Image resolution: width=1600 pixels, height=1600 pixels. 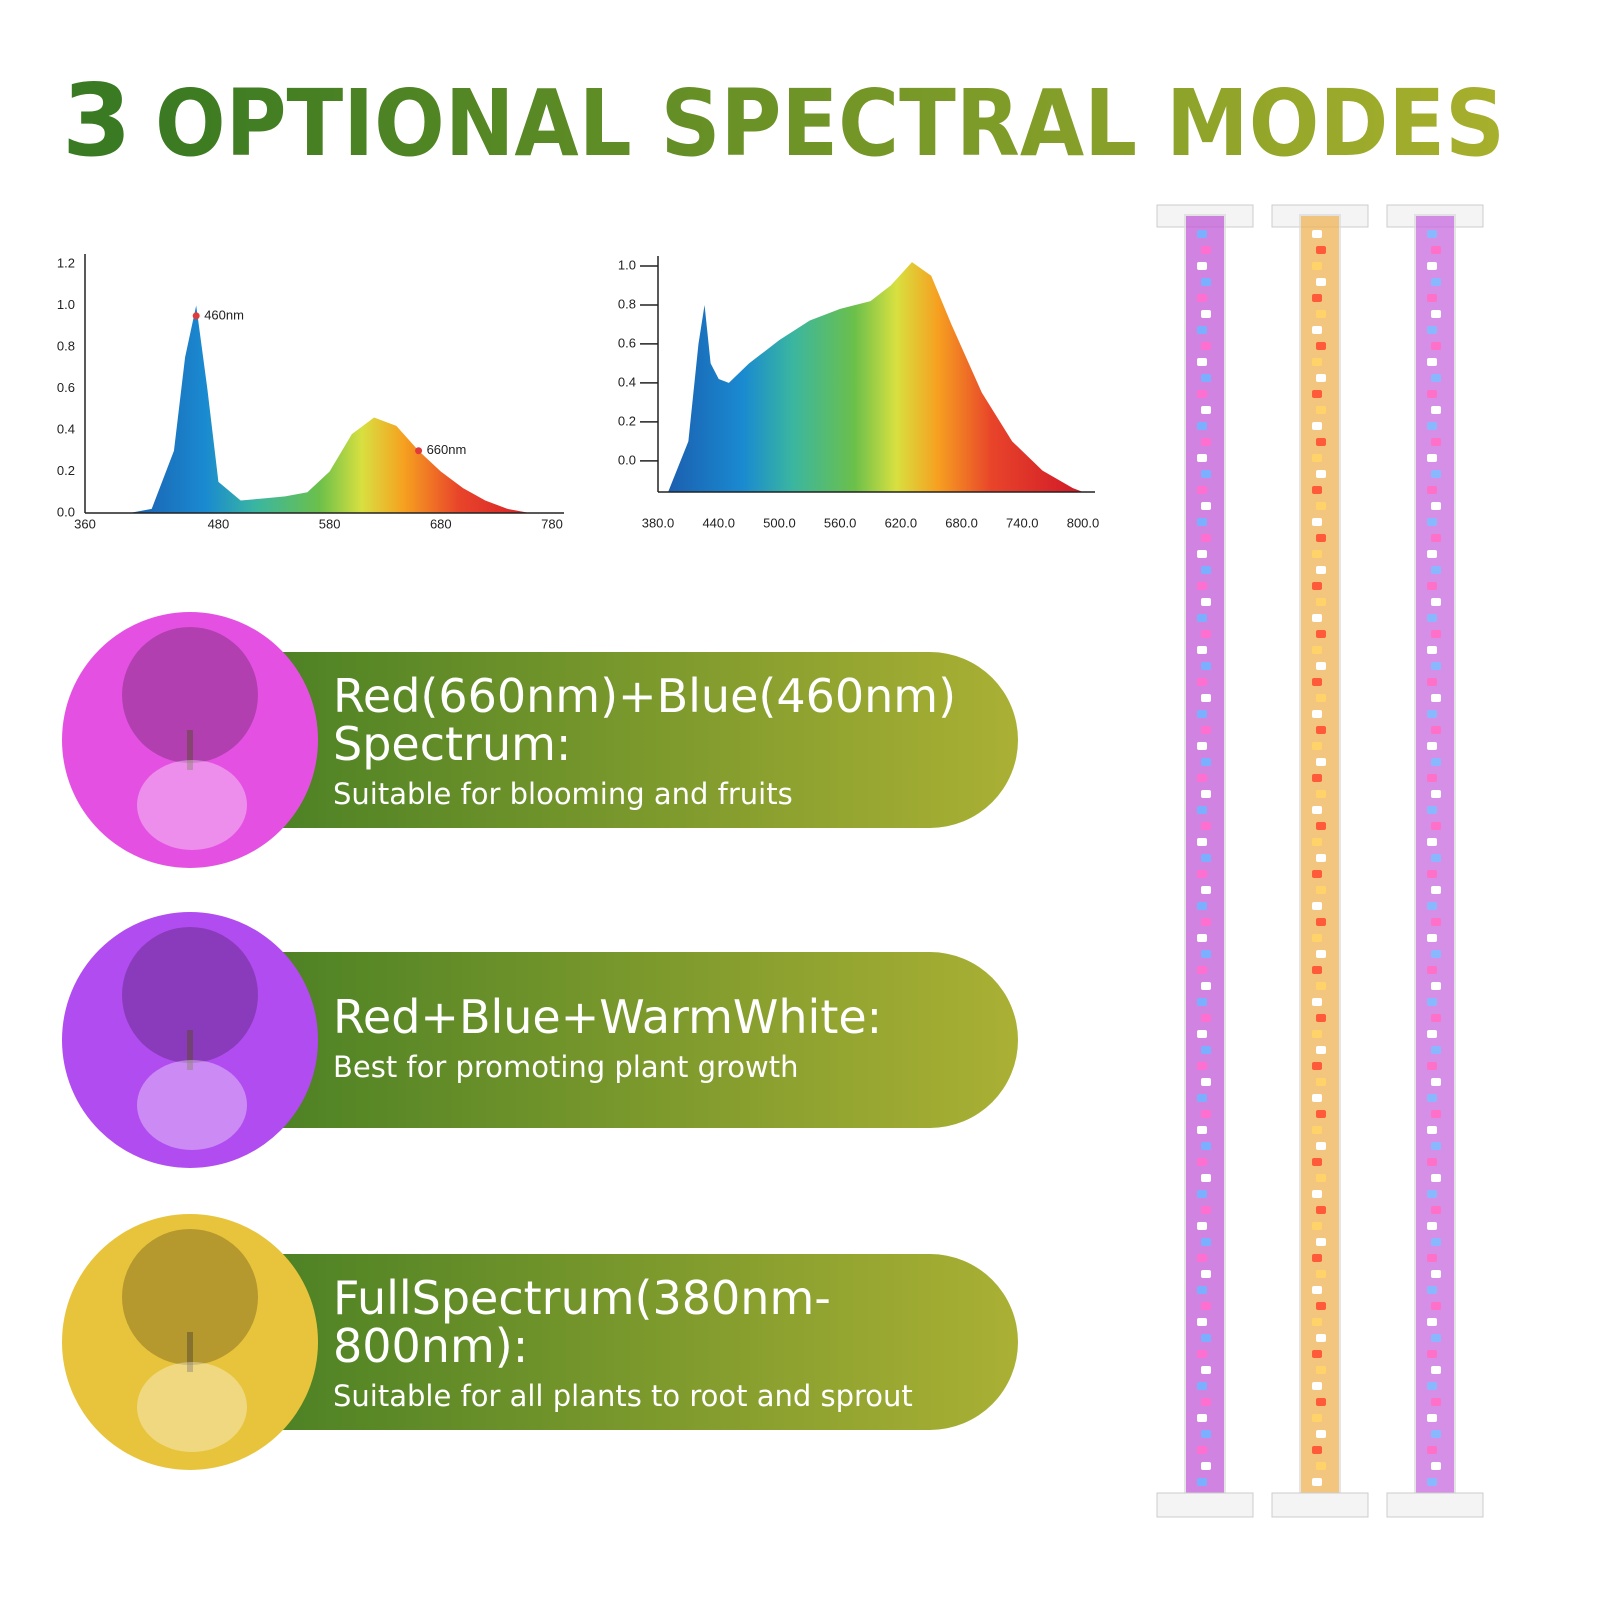 I want to click on x-tick-label: 500.0, so click(x=779, y=522).